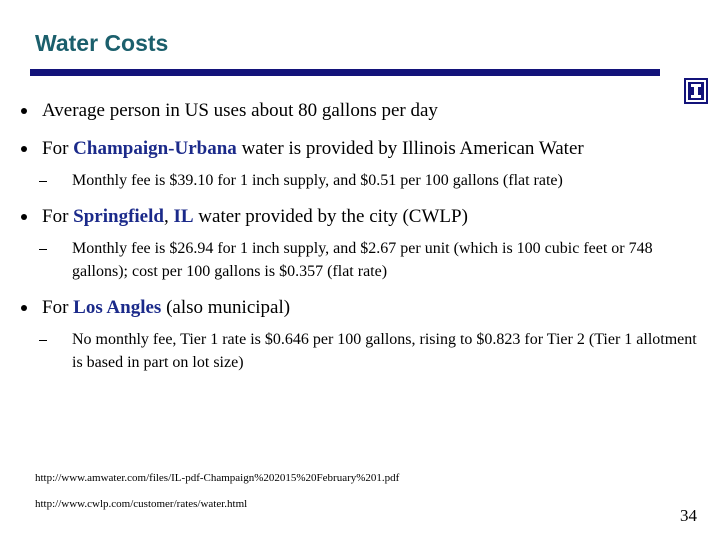 The width and height of the screenshot is (720, 540). I want to click on highlight-text: Champaign-Urbana, so click(155, 148).